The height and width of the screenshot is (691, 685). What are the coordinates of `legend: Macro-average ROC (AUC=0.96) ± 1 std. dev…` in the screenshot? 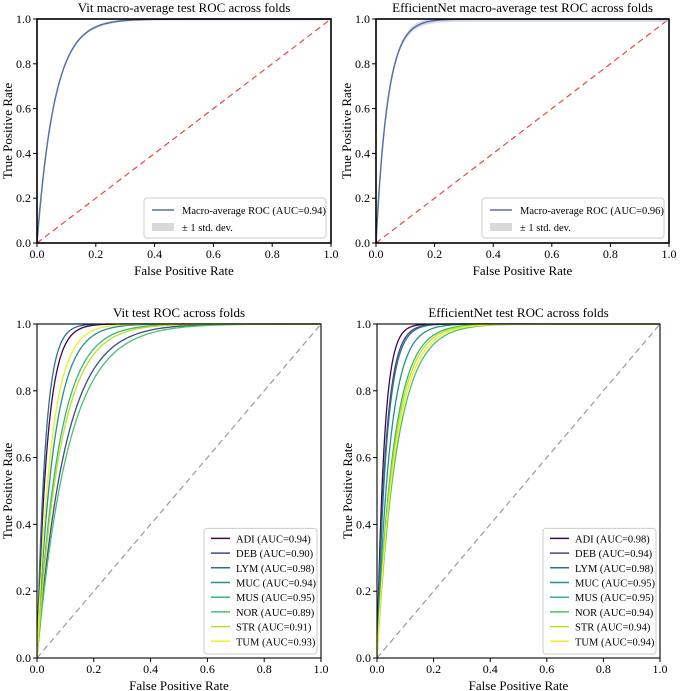 It's located at (573, 218).